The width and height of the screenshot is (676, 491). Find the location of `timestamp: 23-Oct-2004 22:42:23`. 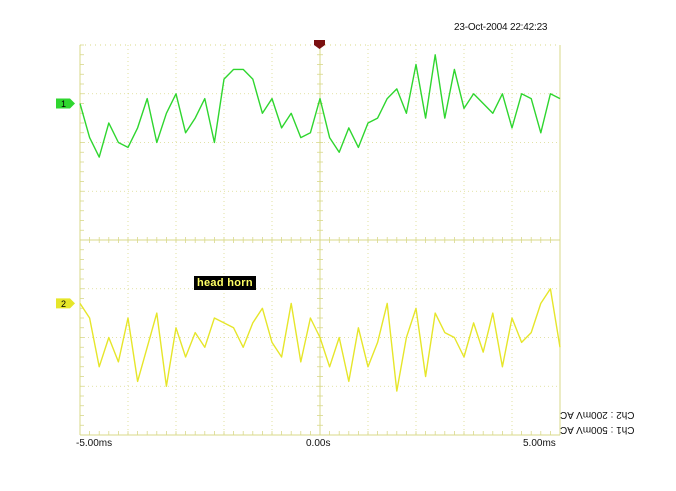

timestamp: 23-Oct-2004 22:42:23 is located at coordinates (501, 27).